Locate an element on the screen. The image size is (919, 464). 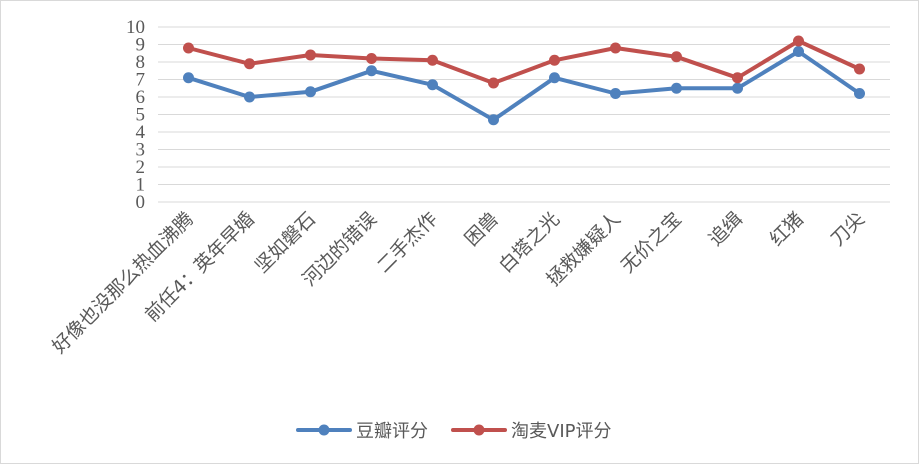
x-tick-label: 红猪 is located at coordinates (787, 229).